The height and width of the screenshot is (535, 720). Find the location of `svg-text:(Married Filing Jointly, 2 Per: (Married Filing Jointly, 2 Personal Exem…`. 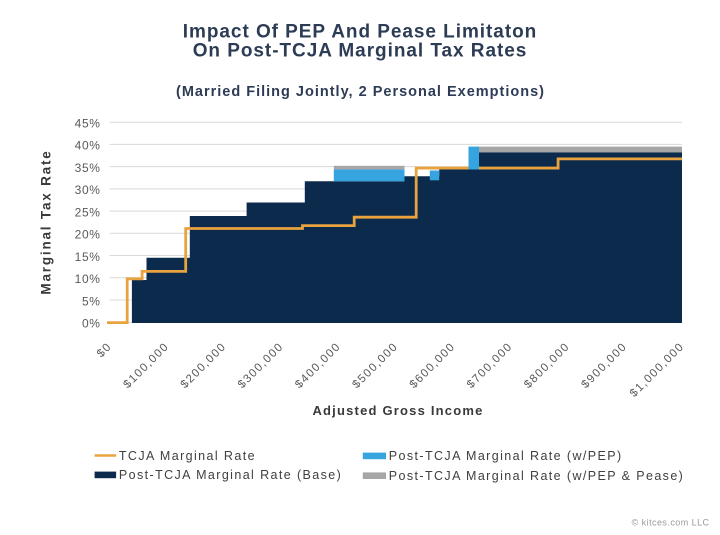

svg-text:(Married Filing Jointly, 2 Per: (Married Filing Jointly, 2 Personal Exem… is located at coordinates (360, 92).